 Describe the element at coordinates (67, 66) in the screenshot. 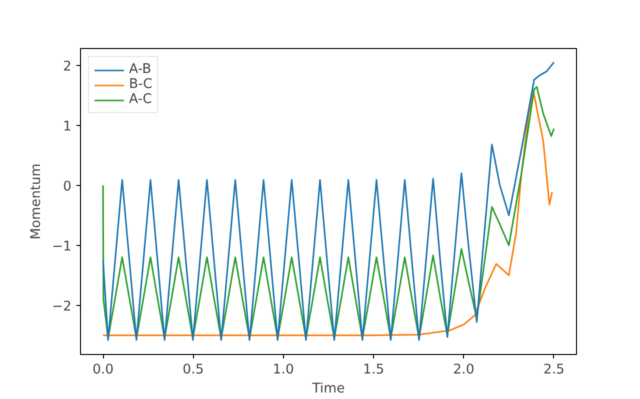

I see `y-tick-label: 2` at that location.